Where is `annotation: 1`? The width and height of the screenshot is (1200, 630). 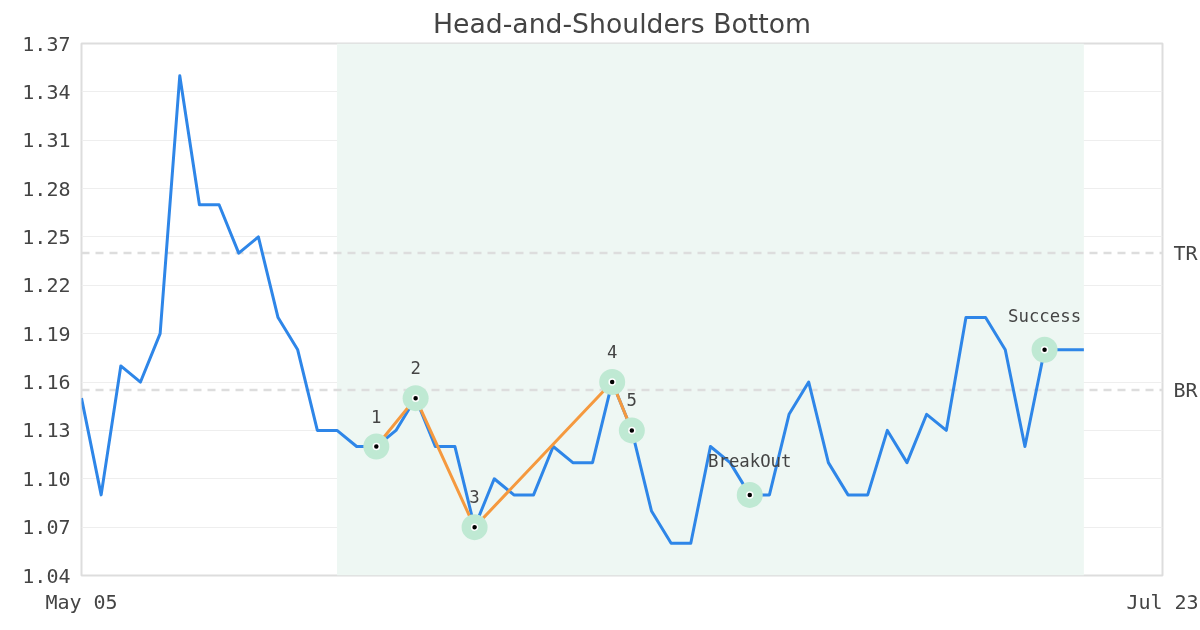 annotation: 1 is located at coordinates (376, 416).